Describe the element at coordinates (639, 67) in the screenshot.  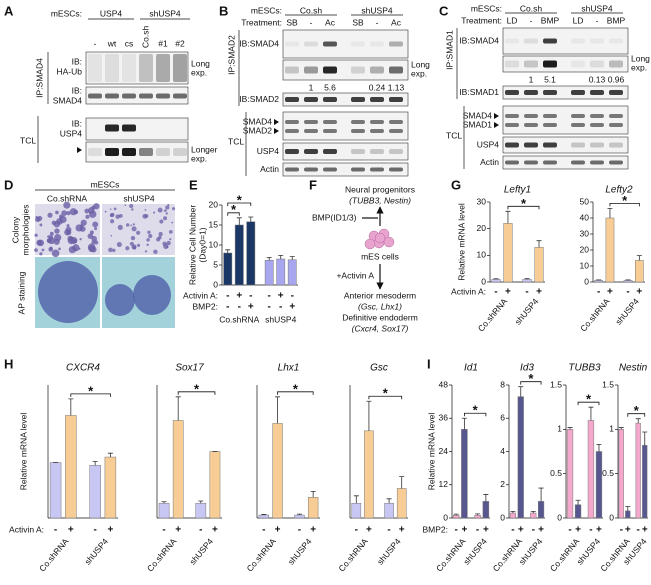
I see `label: exp.` at that location.